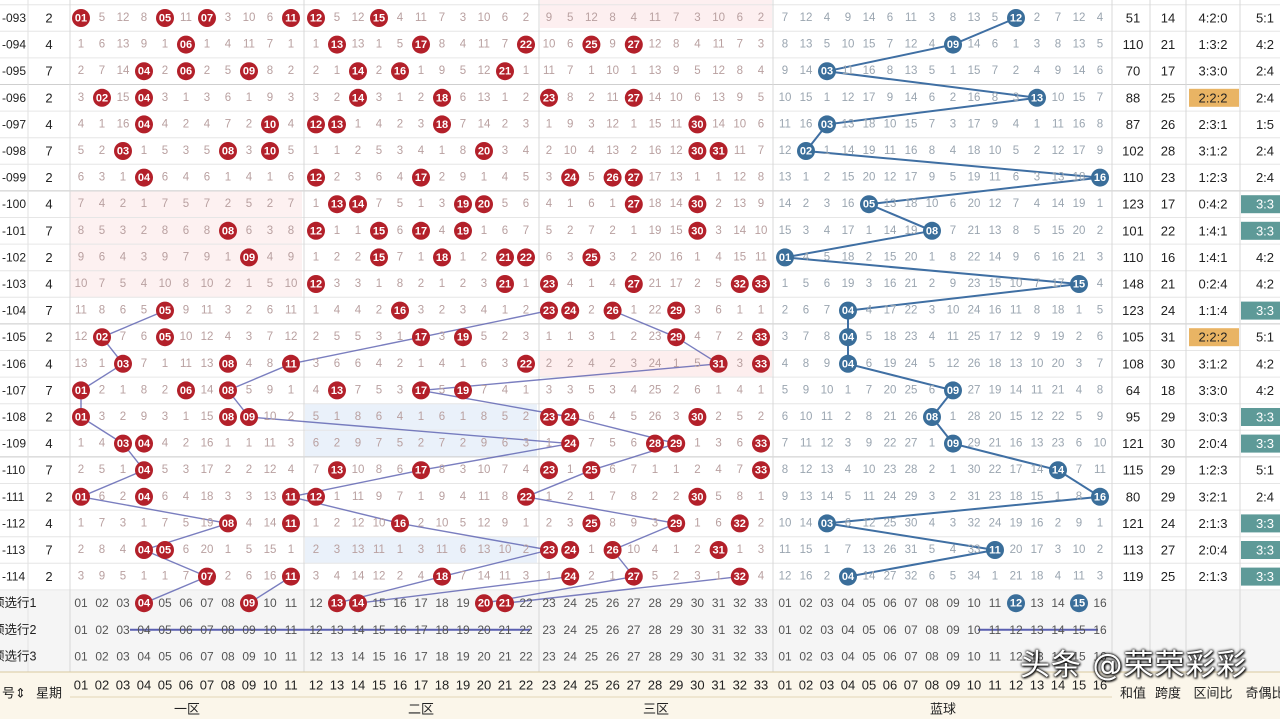 This screenshot has height=719, width=1280. Describe the element at coordinates (806, 656) in the screenshot. I see `predict-blue-option: 02` at that location.